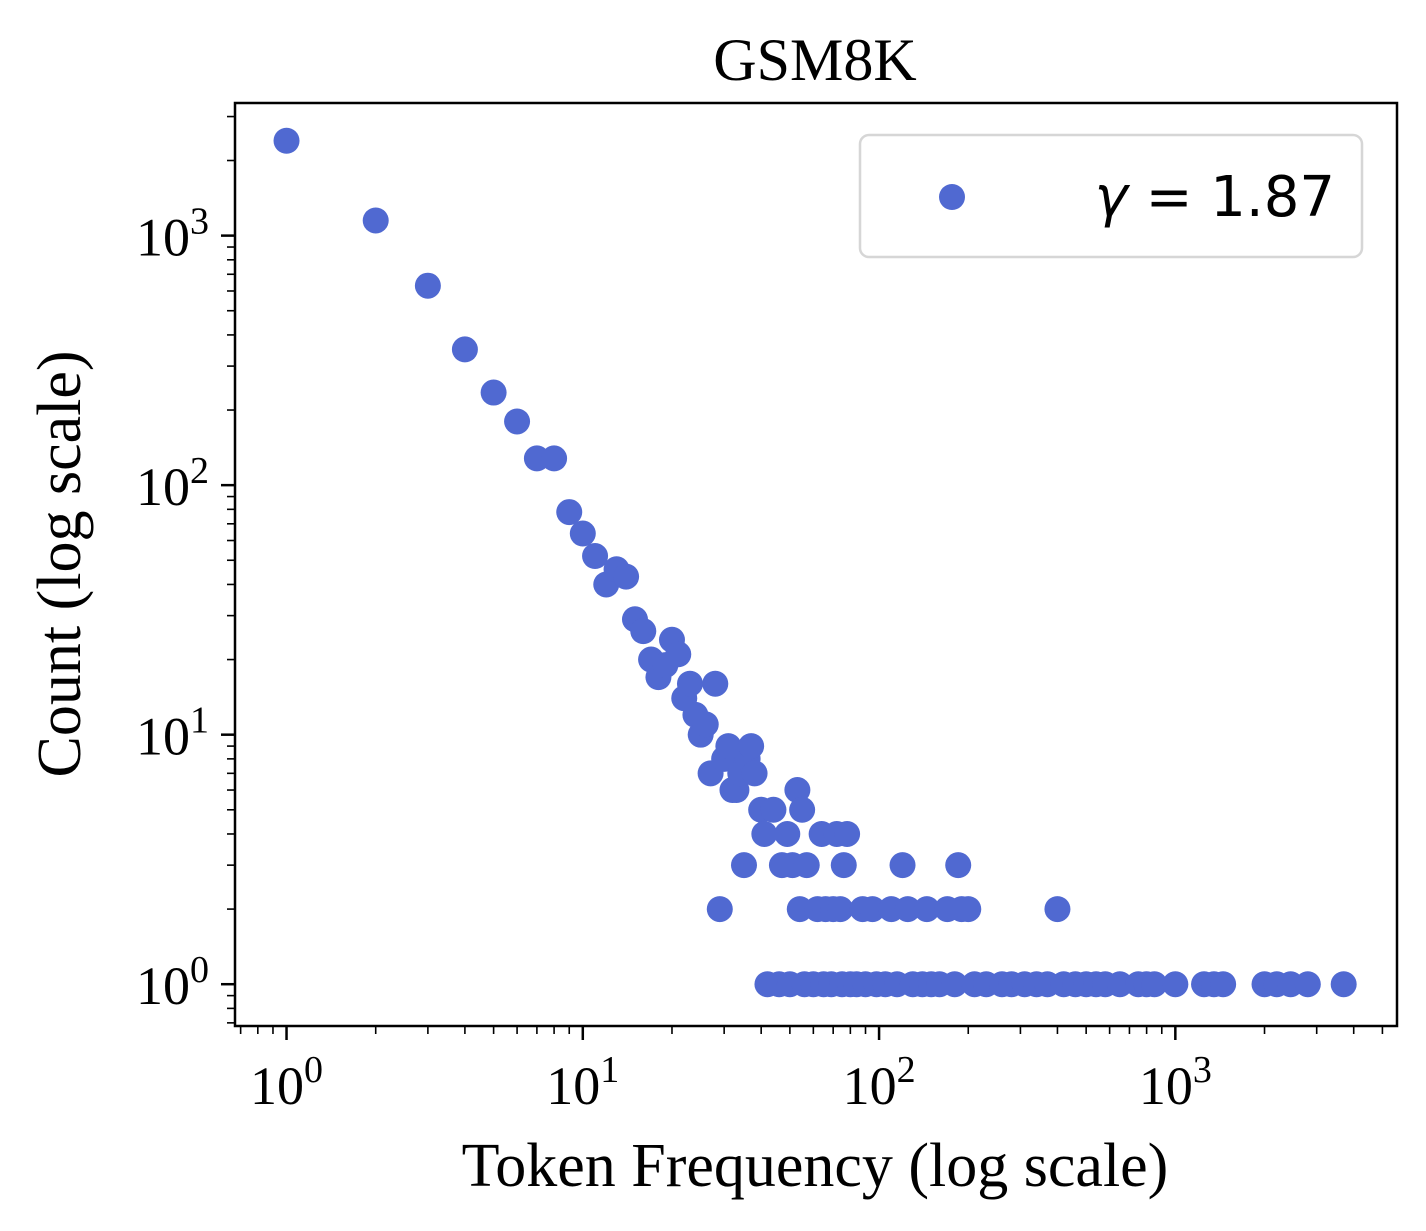 This screenshot has height=1231, width=1426. I want to click on chart-title: GSM8K, so click(814, 60).